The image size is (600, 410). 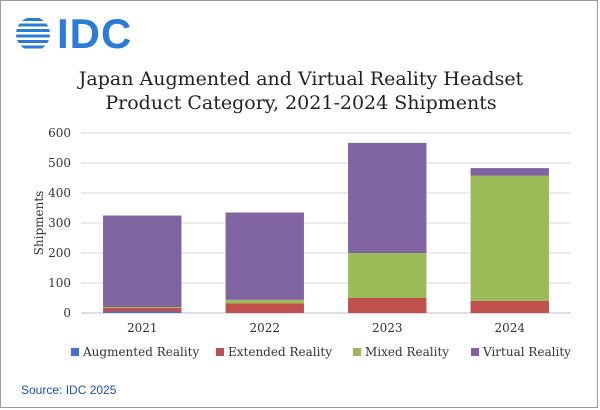 What do you see at coordinates (95, 33) in the screenshot?
I see `brand-name: IDC` at bounding box center [95, 33].